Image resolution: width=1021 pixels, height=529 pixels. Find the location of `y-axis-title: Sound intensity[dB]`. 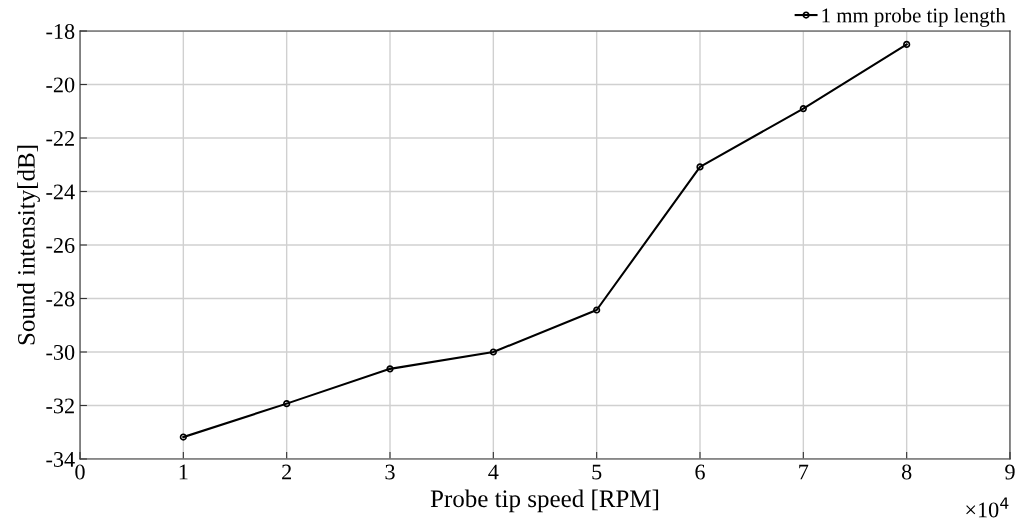

y-axis-title: Sound intensity[dB] is located at coordinates (28, 245).